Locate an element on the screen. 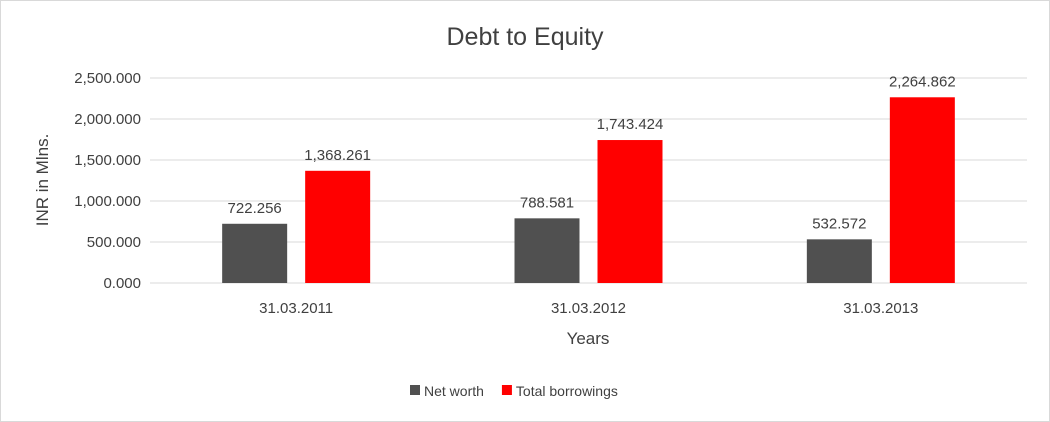  y-axis-title: INR in Mlns. is located at coordinates (42, 180).